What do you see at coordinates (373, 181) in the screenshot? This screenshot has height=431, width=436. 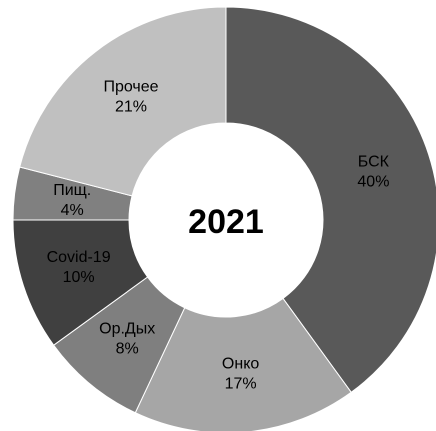 I see `slice-value-label: 40%` at bounding box center [373, 181].